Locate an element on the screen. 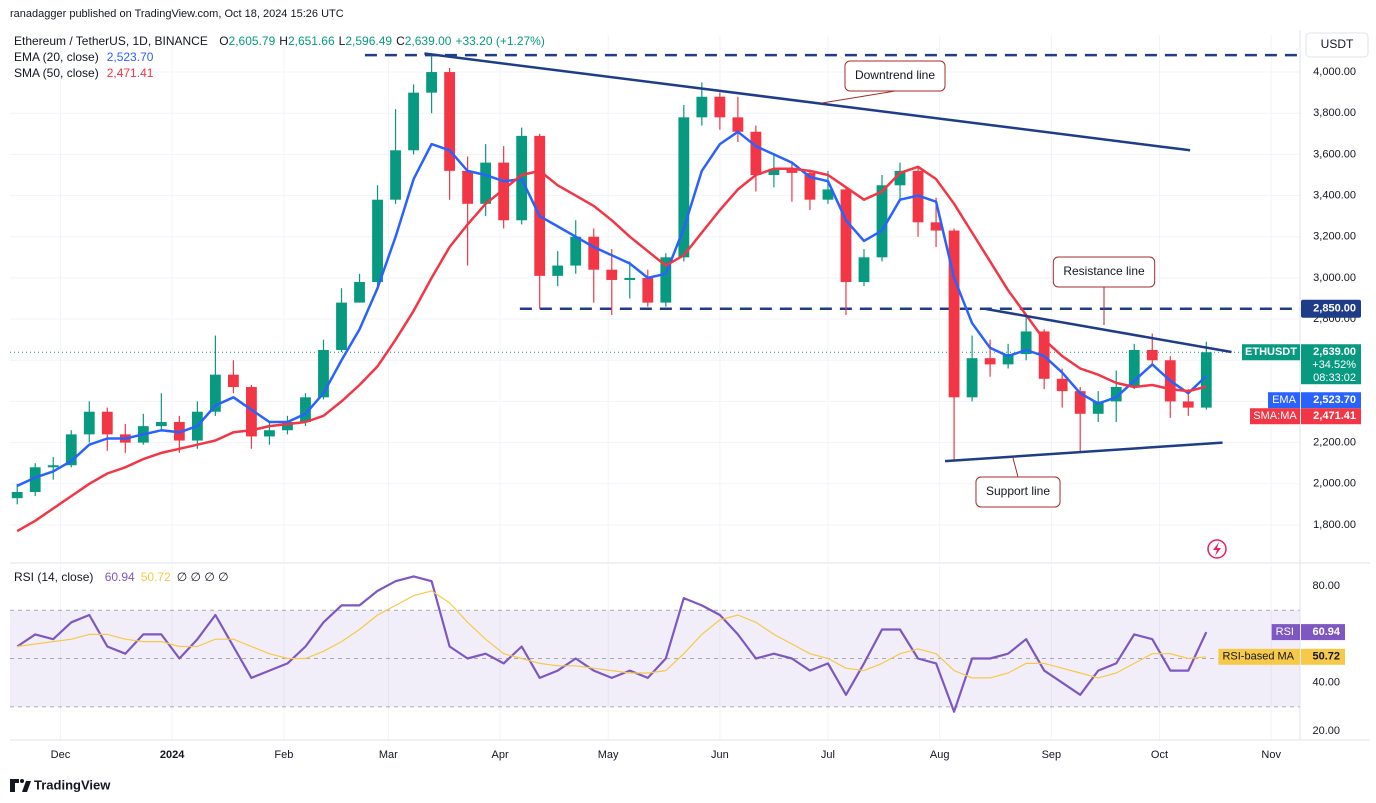 This screenshot has height=803, width=1376. level-tag is located at coordinates (1331, 308).